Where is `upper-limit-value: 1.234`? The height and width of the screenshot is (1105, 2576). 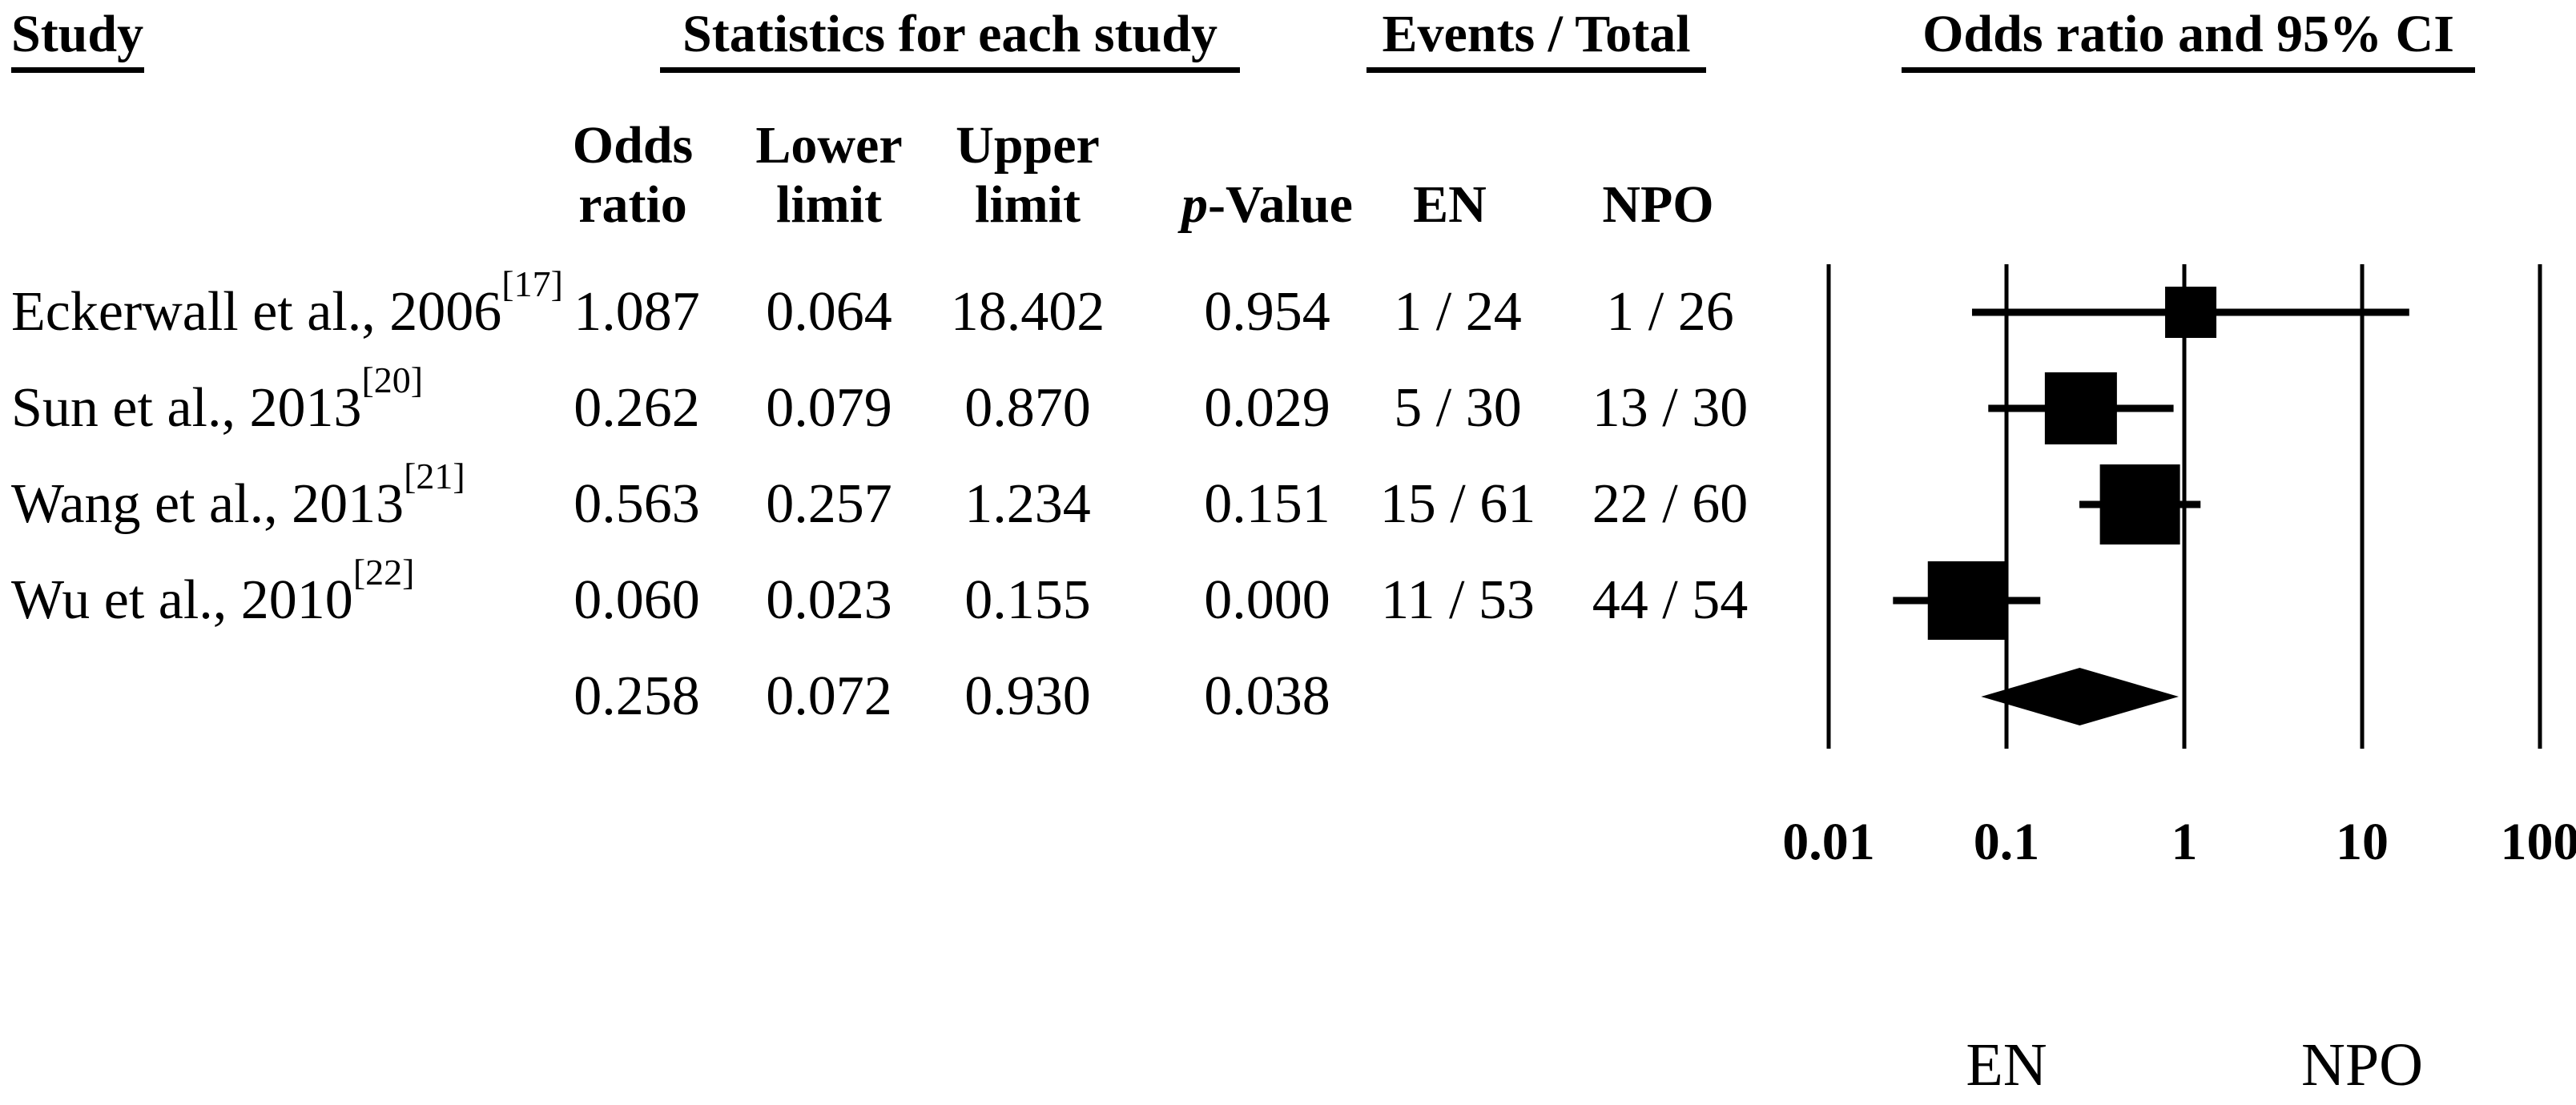
upper-limit-value: 1.234 is located at coordinates (1027, 504).